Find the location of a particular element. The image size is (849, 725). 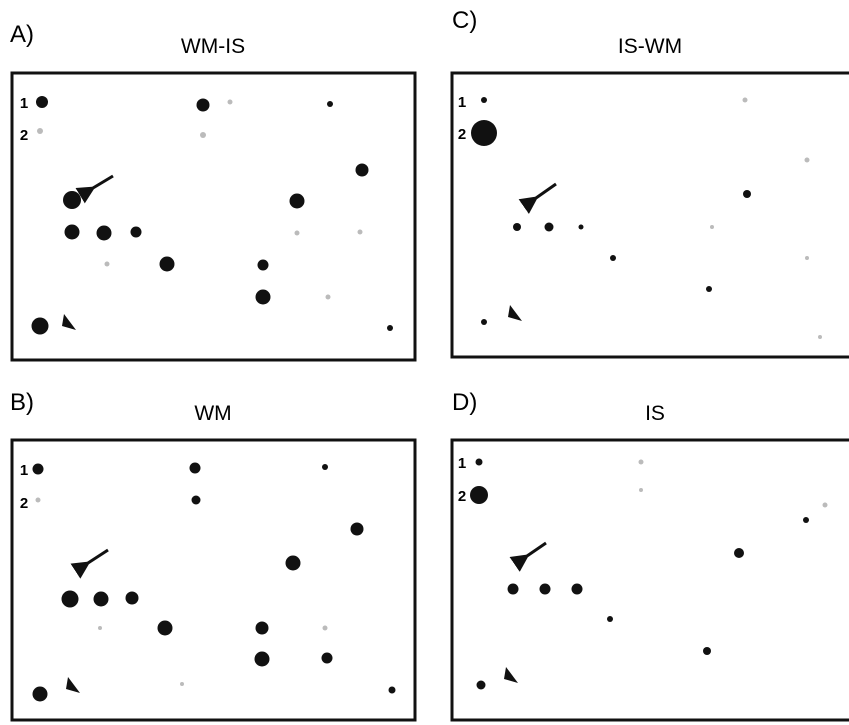

panel-letter: C) is located at coordinates (464, 20).